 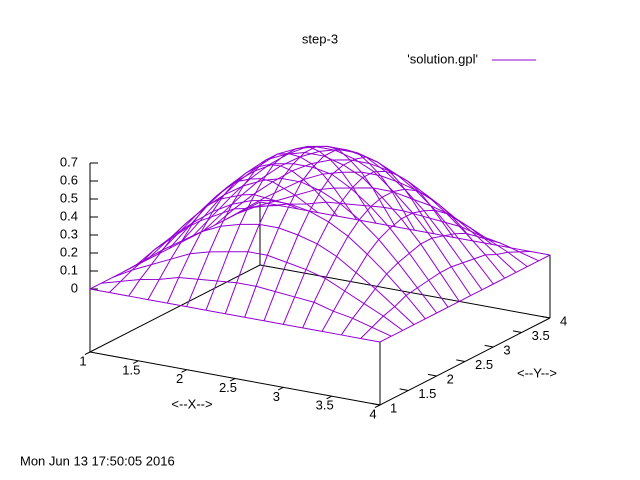 What do you see at coordinates (276, 396) in the screenshot?
I see `x-tick-label: 3` at bounding box center [276, 396].